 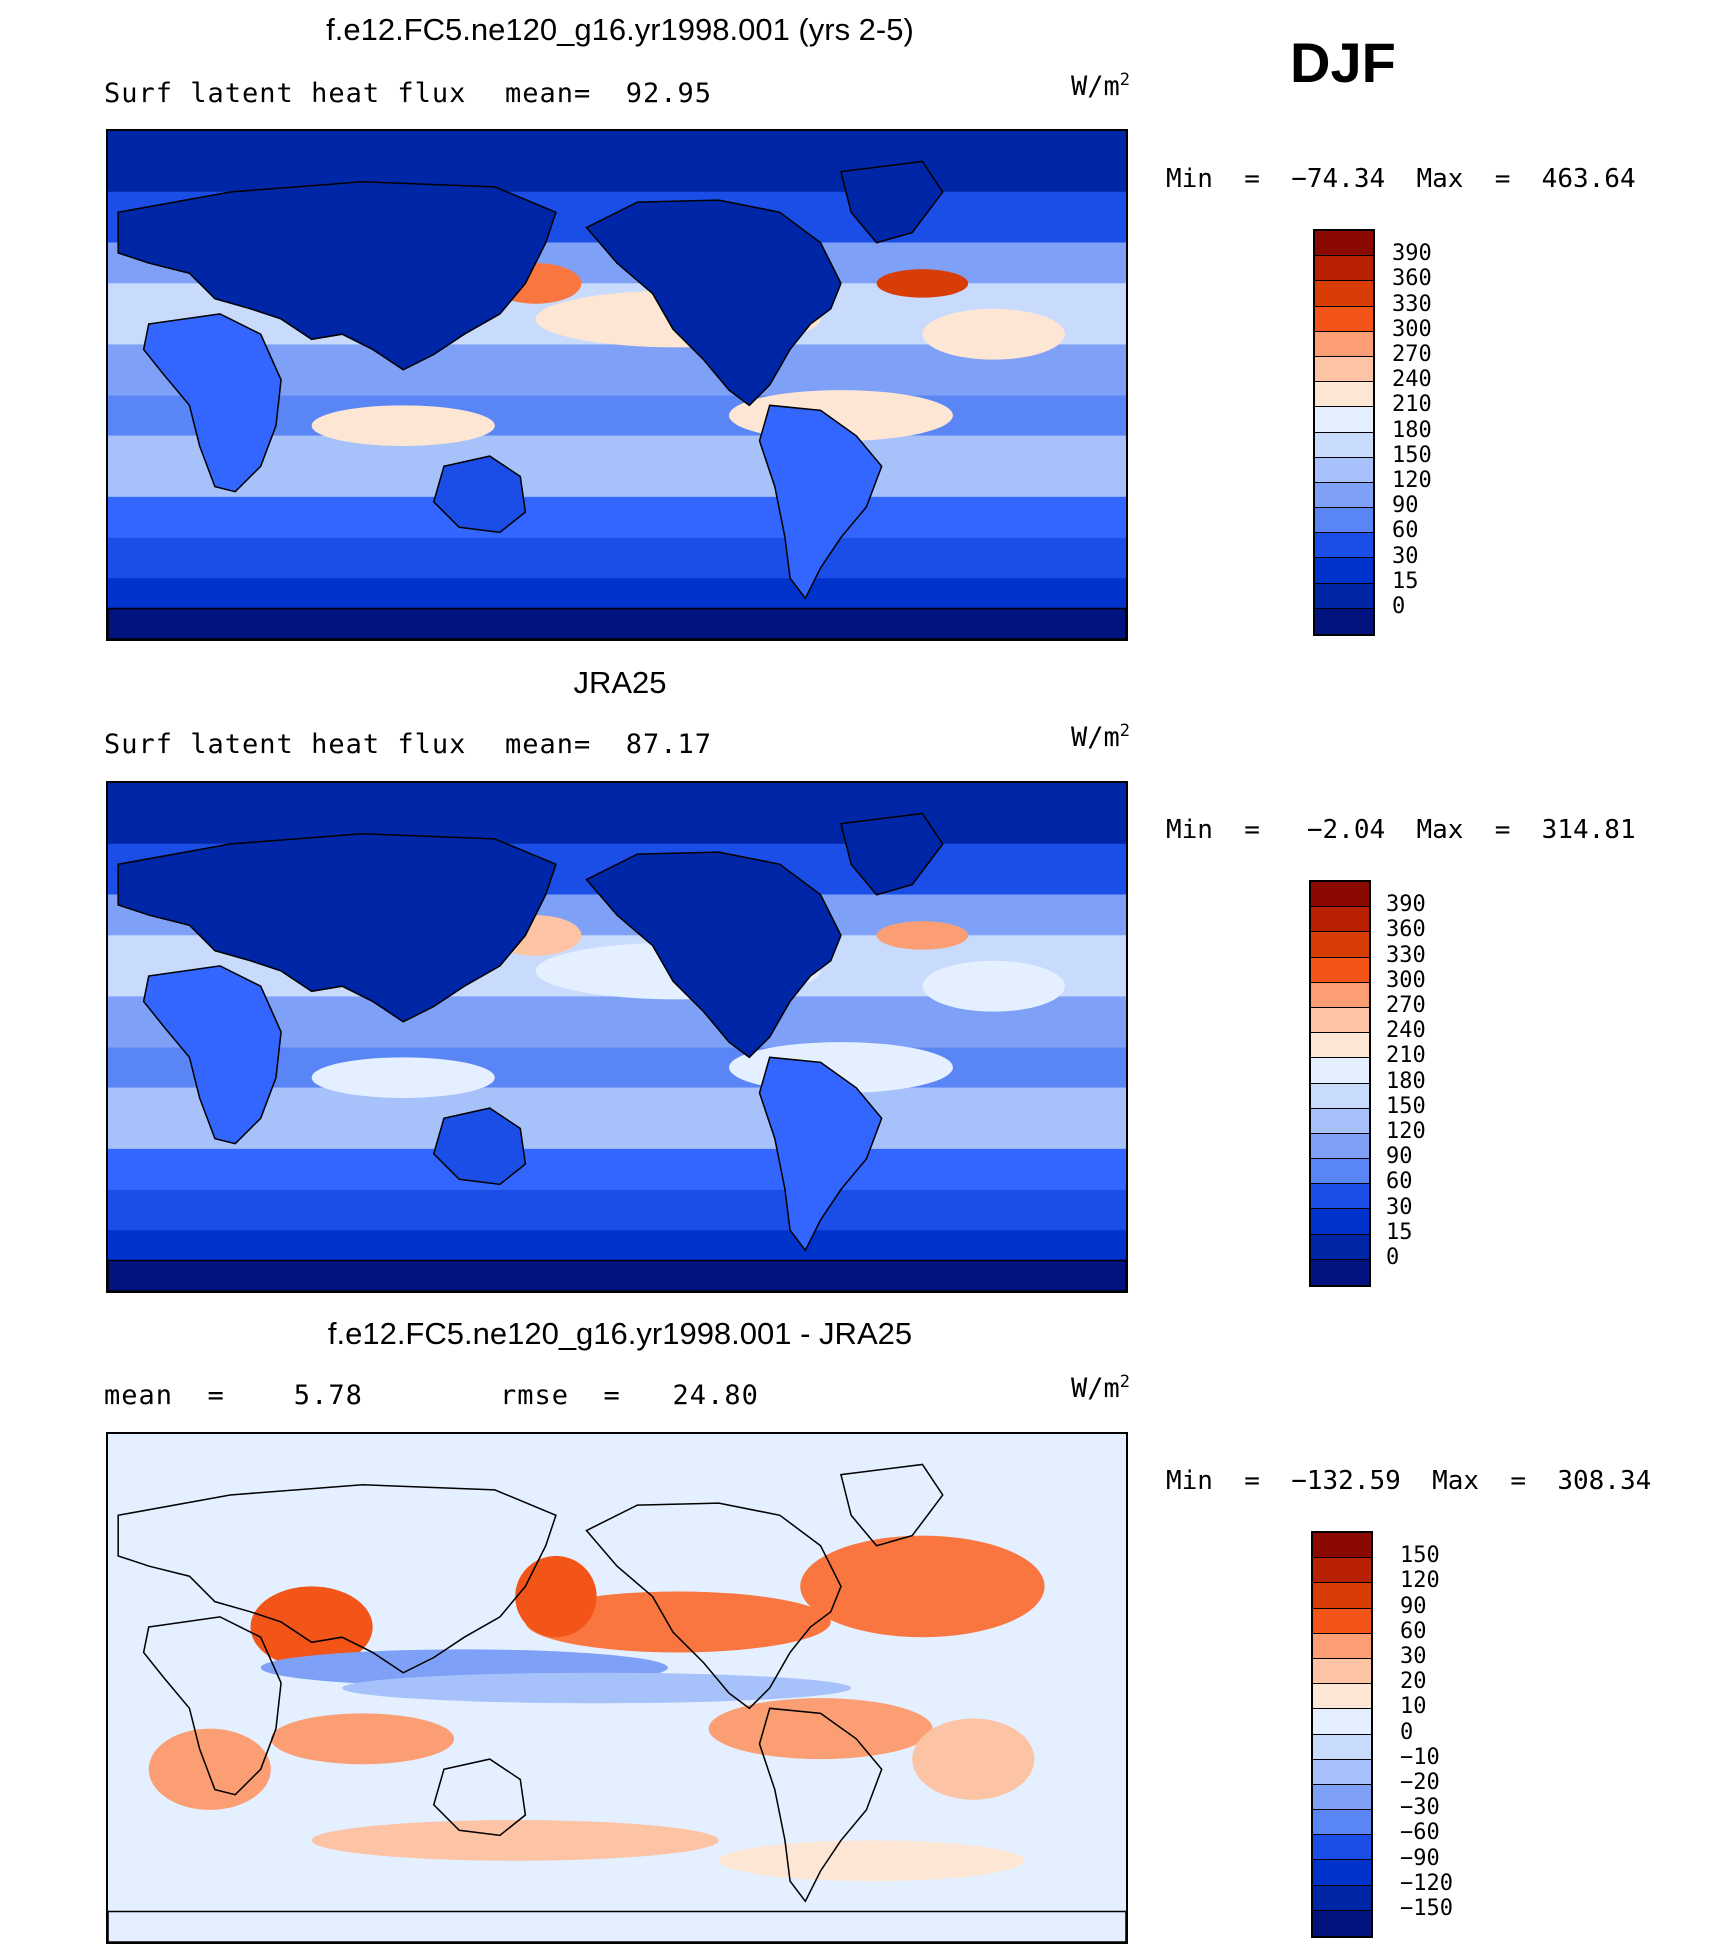 What do you see at coordinates (1413, 1682) in the screenshot?
I see `colorbar-tick-label: 20` at bounding box center [1413, 1682].